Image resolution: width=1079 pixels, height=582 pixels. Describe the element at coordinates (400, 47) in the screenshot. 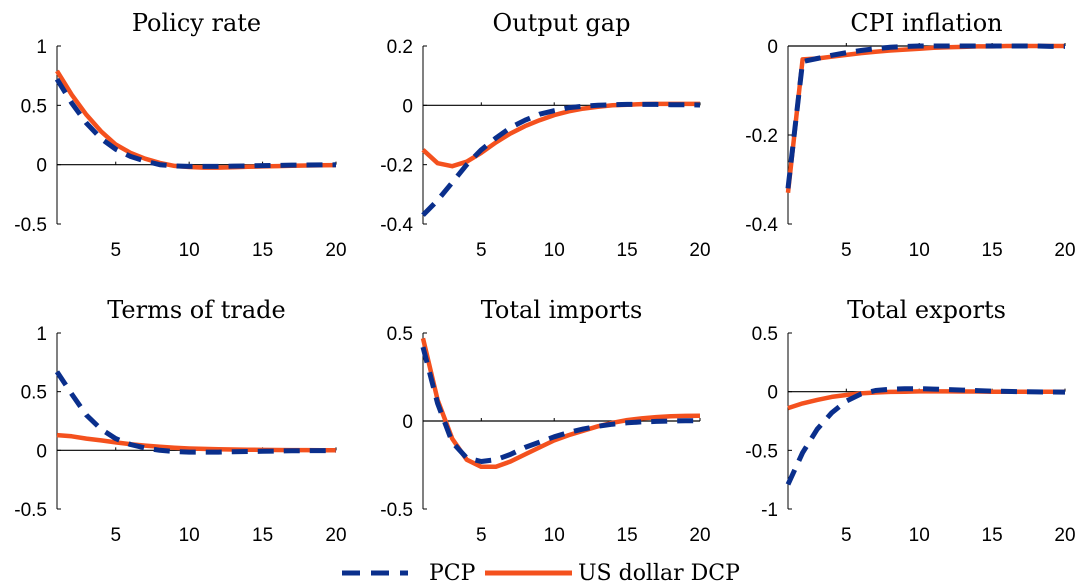

I see `y-tick-label: 0.2` at that location.